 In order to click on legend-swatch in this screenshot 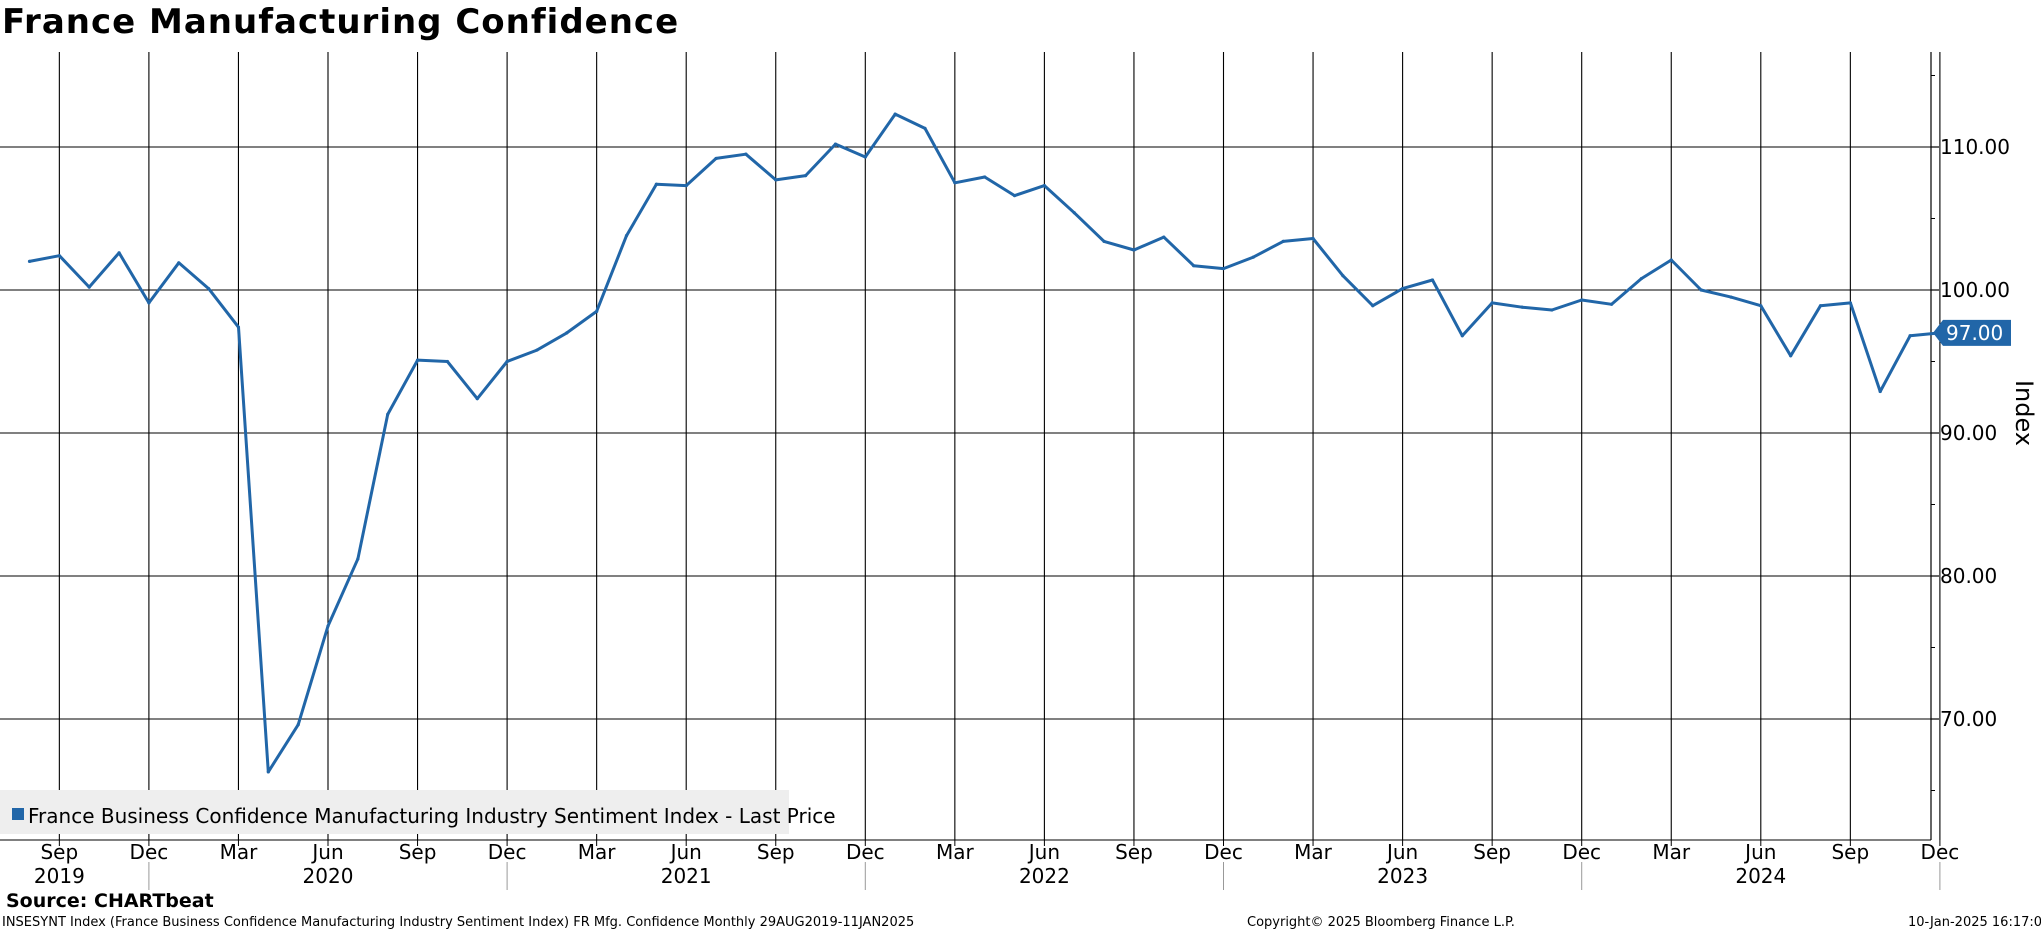, I will do `click(18, 814)`.